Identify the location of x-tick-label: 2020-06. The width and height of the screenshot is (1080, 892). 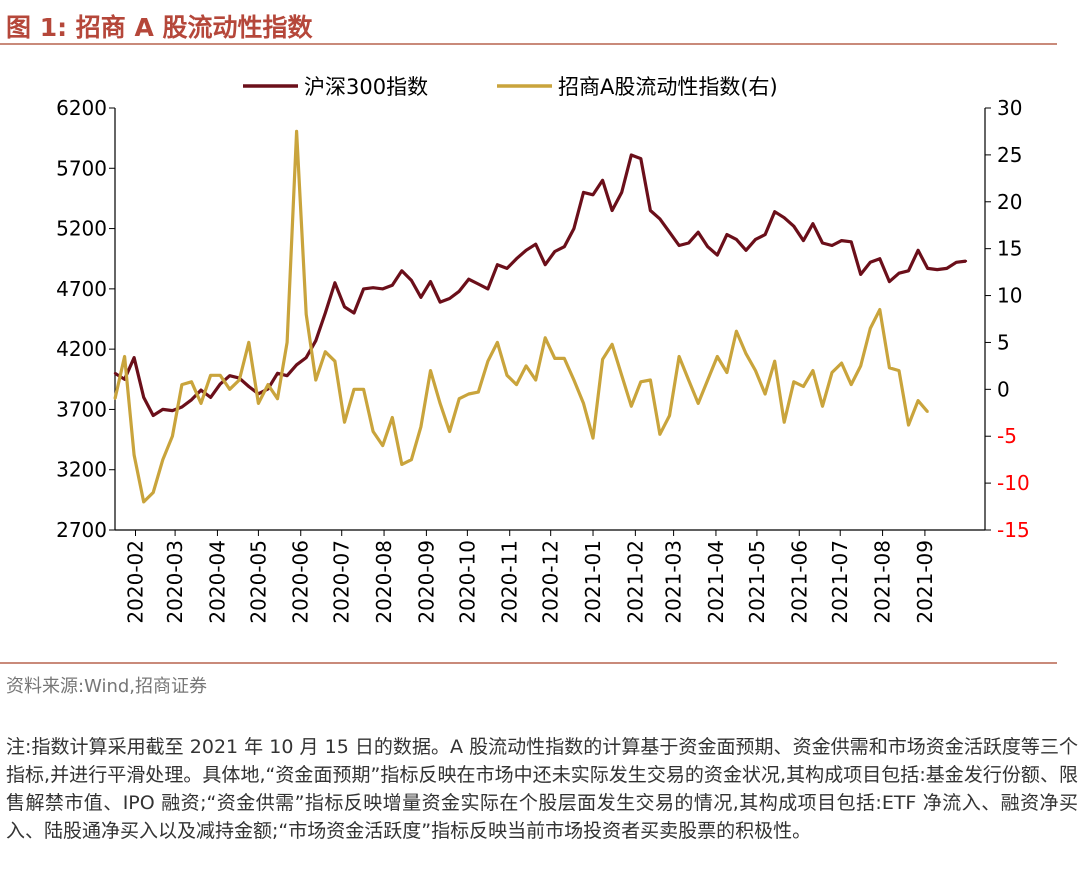
(301, 582).